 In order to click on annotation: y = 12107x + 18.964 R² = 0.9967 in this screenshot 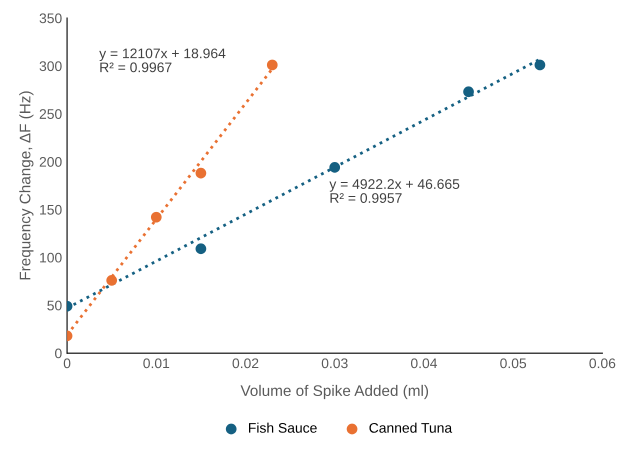, I will do `click(162, 60)`.